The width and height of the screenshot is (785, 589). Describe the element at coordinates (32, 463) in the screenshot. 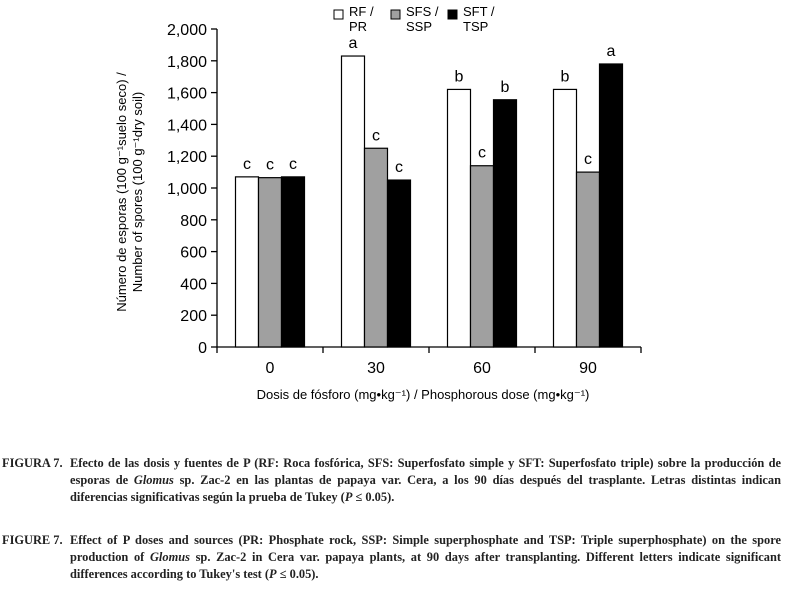

I see `caption-es-label: FIGURA 7.` at that location.